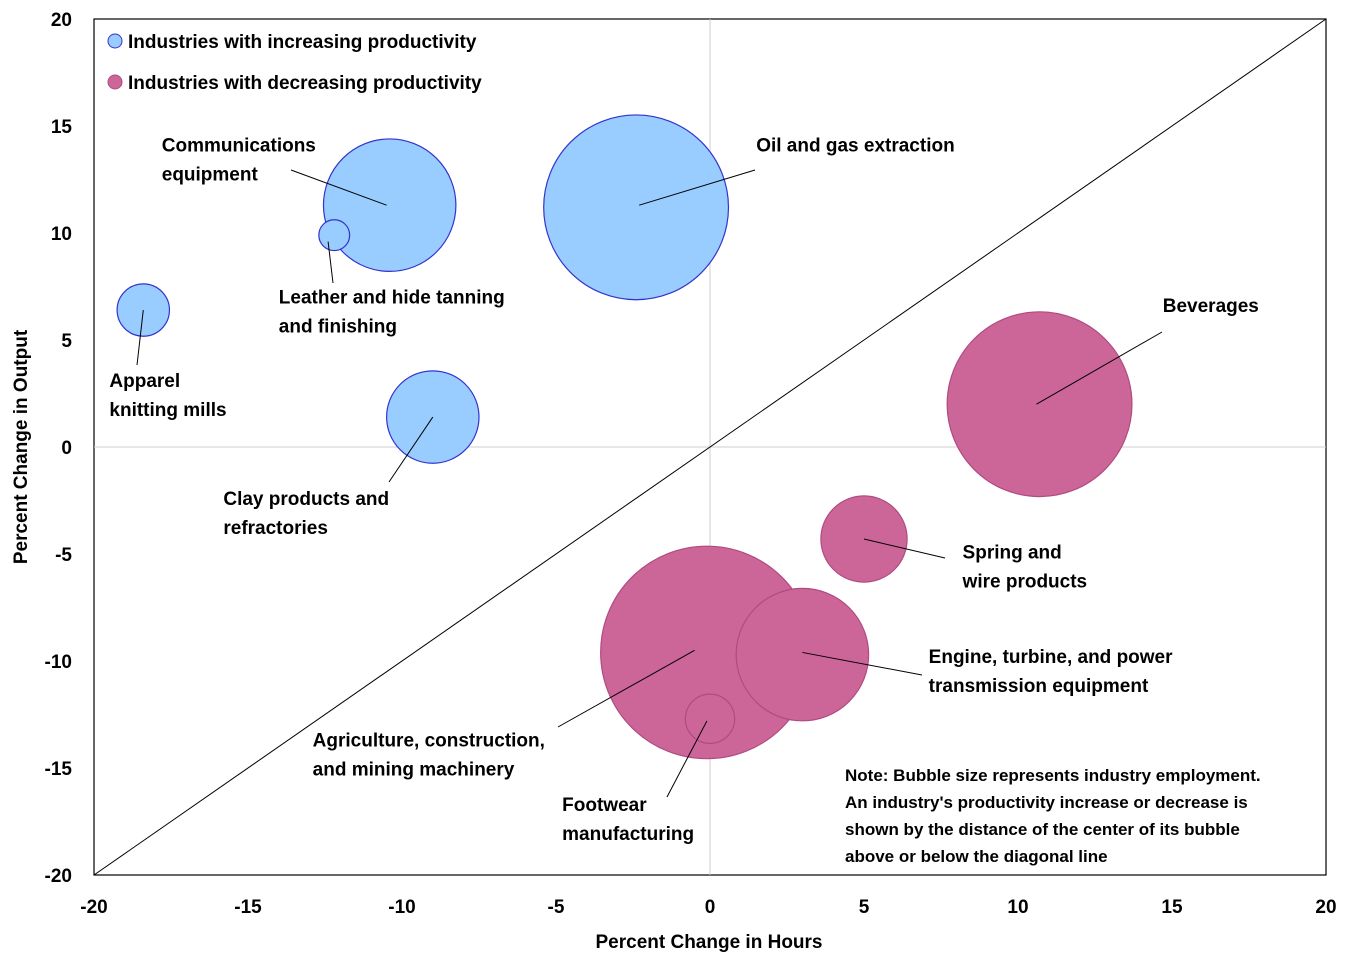 This screenshot has width=1349, height=953. What do you see at coordinates (62, 127) in the screenshot?
I see `y-tick-label: 15` at bounding box center [62, 127].